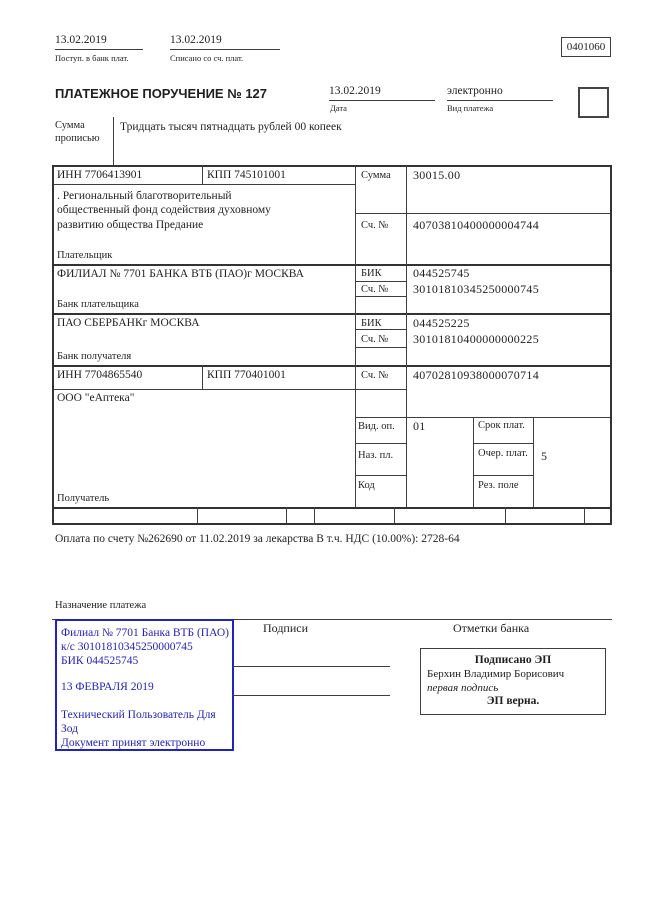  Describe the element at coordinates (500, 93) in the screenshot. I see `payment-kind-value: электронно` at that location.